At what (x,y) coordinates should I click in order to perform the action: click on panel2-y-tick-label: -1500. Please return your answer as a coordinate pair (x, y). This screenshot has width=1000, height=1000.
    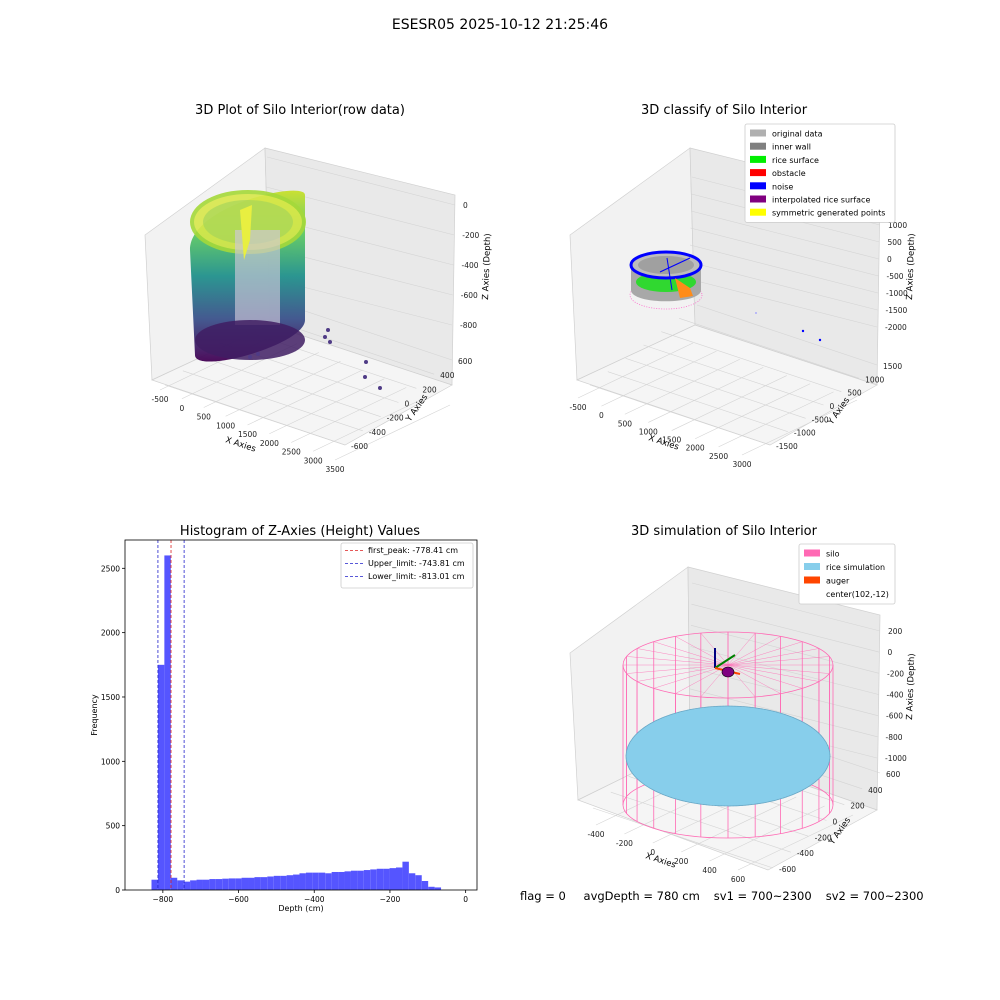
    Looking at the image, I should click on (787, 446).